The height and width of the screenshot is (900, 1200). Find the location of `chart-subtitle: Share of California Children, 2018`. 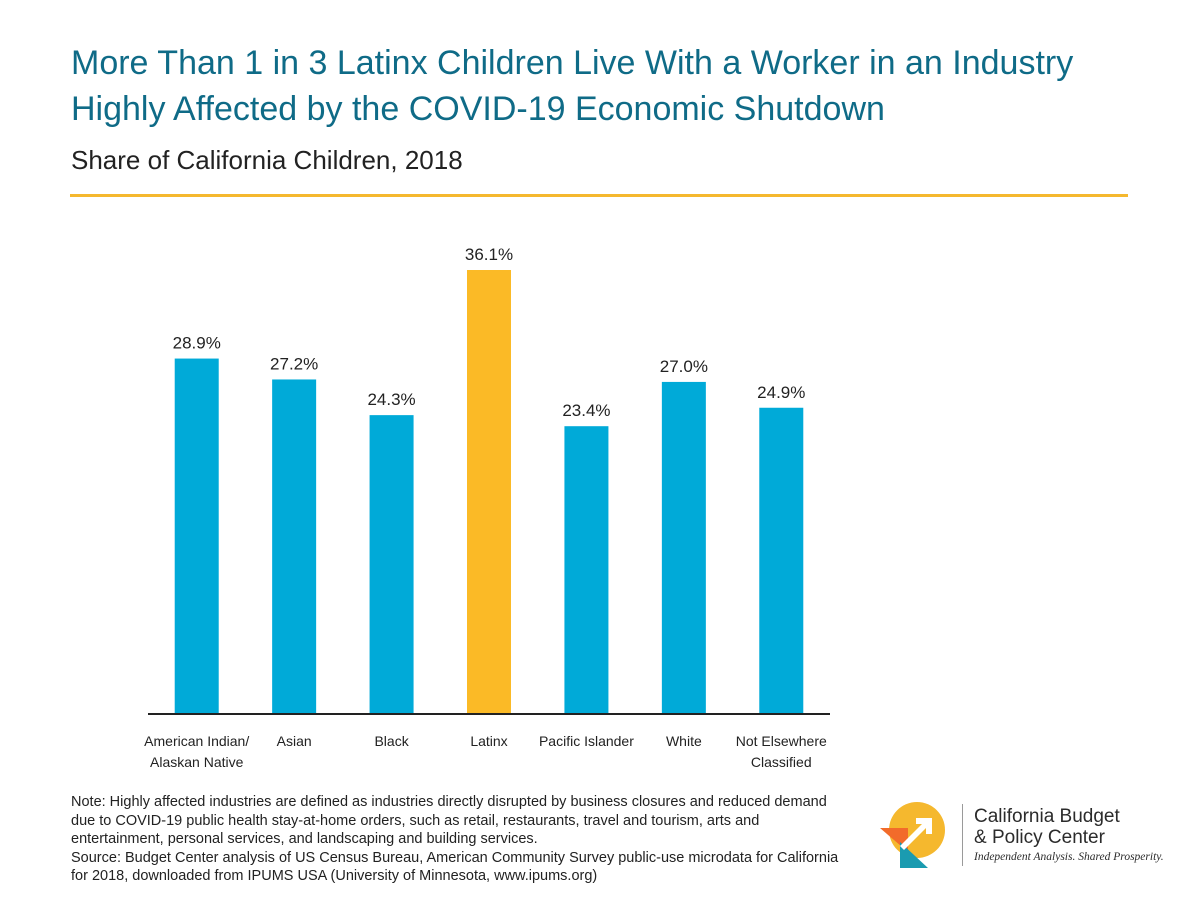

chart-subtitle: Share of California Children, 2018 is located at coordinates (267, 160).